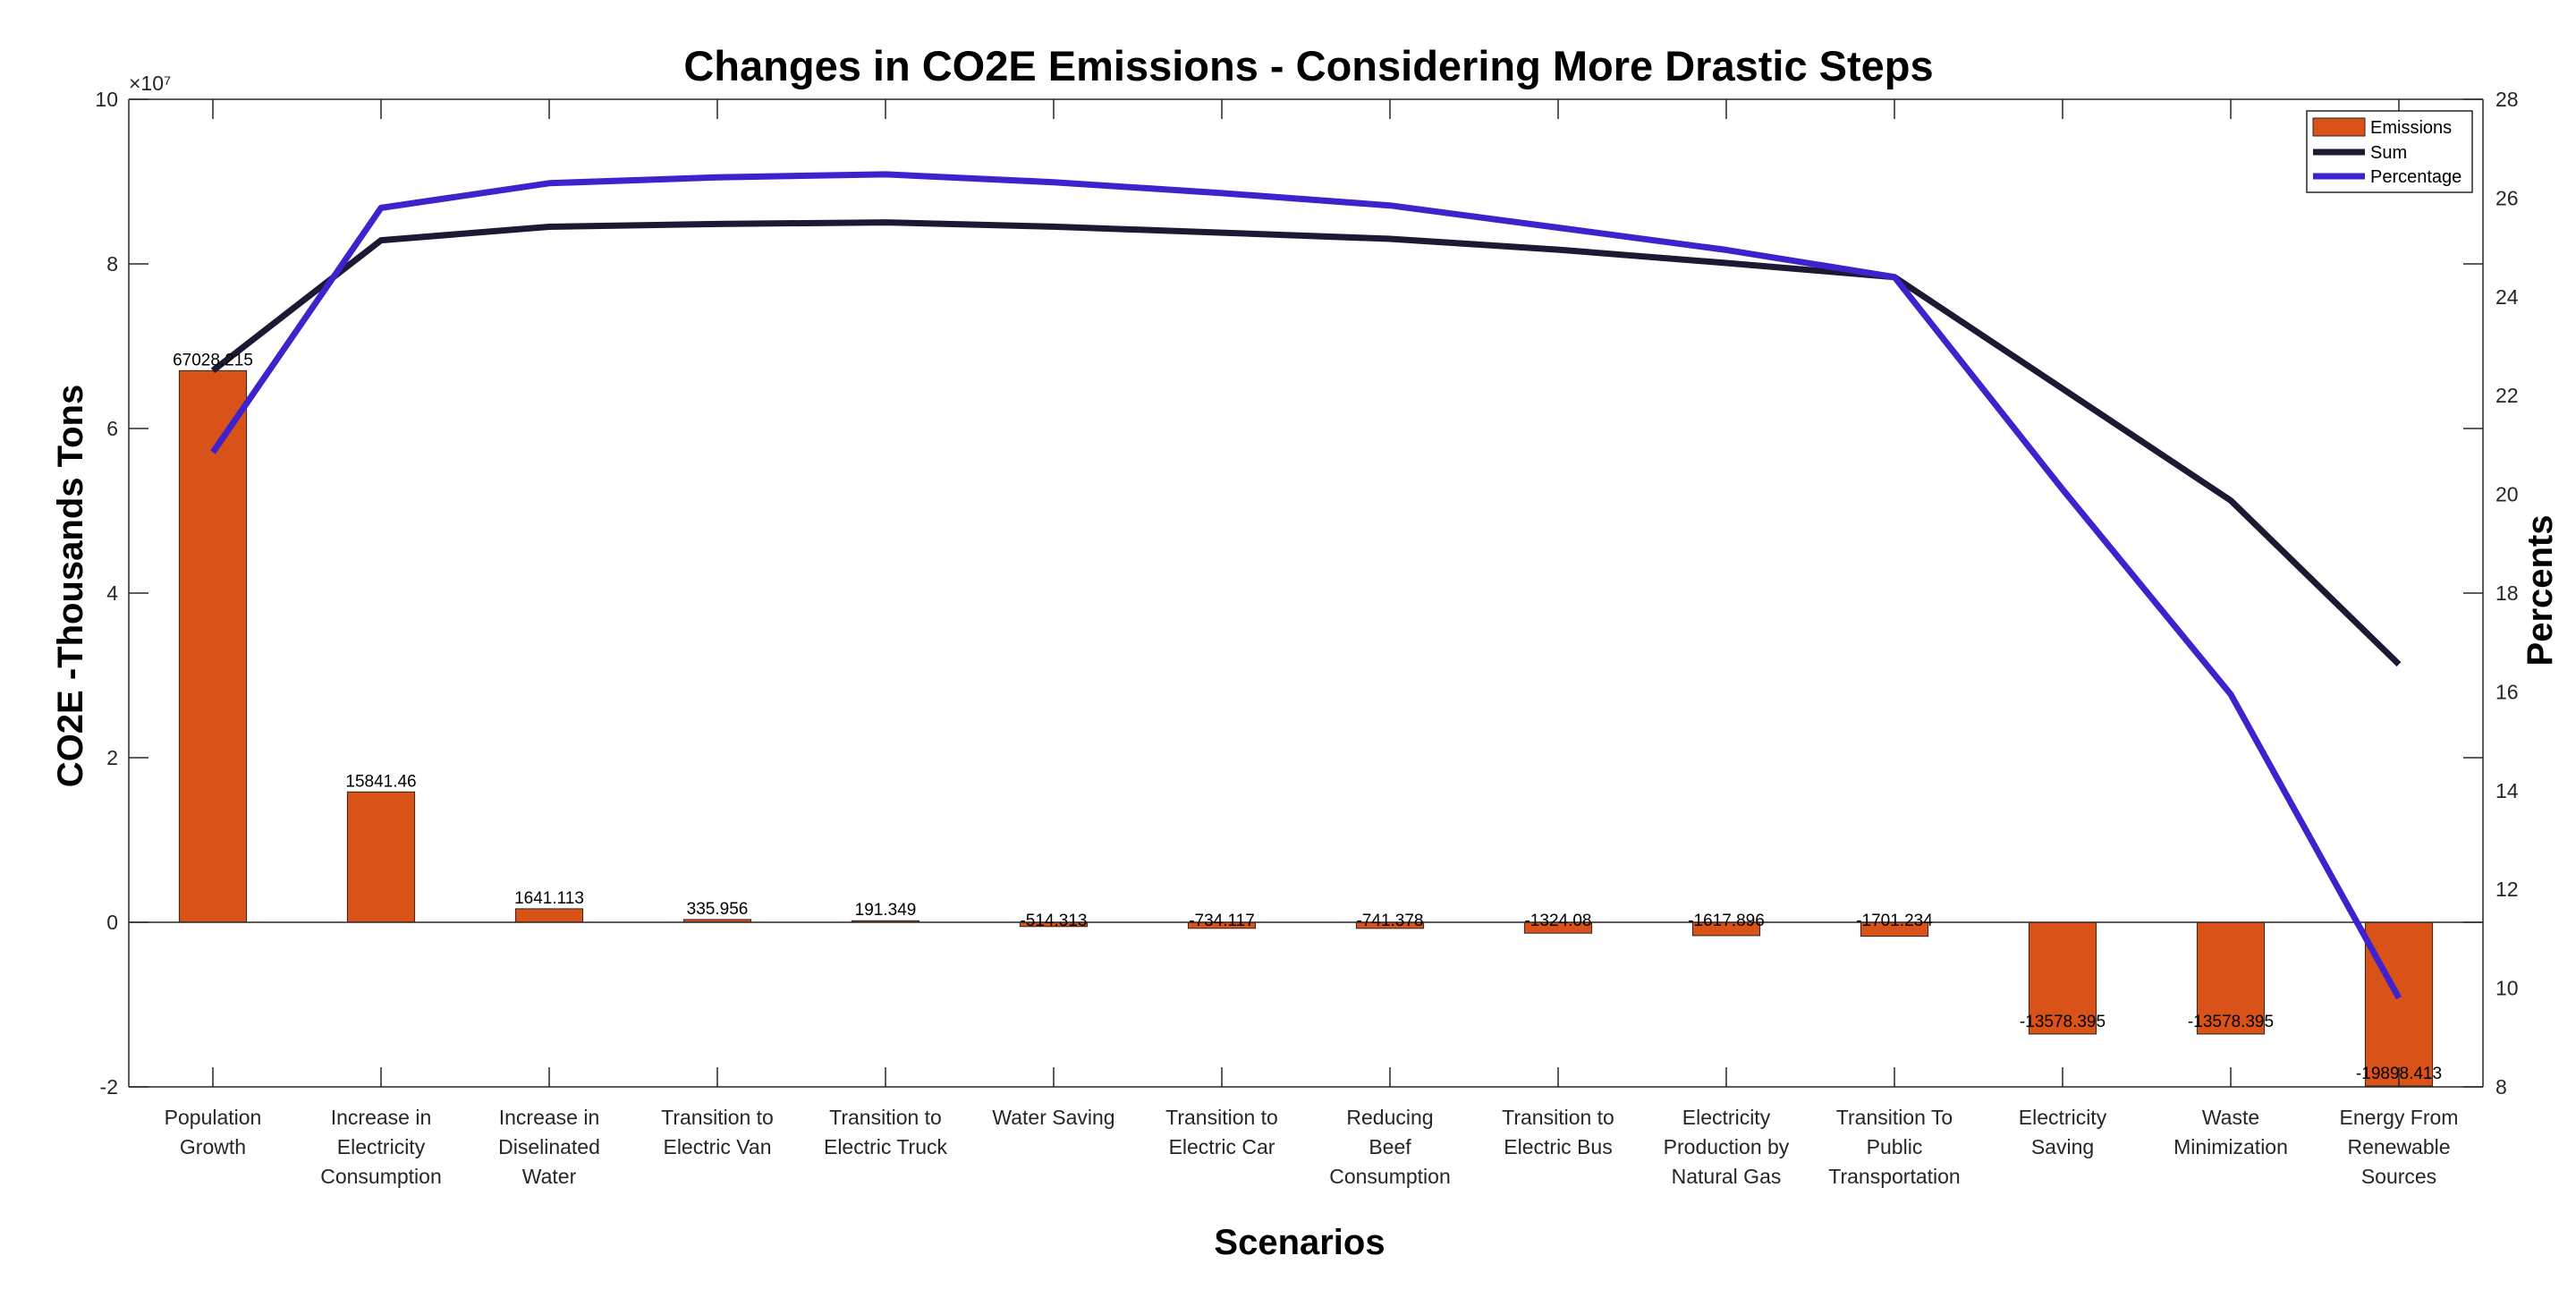  What do you see at coordinates (2231, 1146) in the screenshot?
I see `x-tick-label-line: Minimization` at bounding box center [2231, 1146].